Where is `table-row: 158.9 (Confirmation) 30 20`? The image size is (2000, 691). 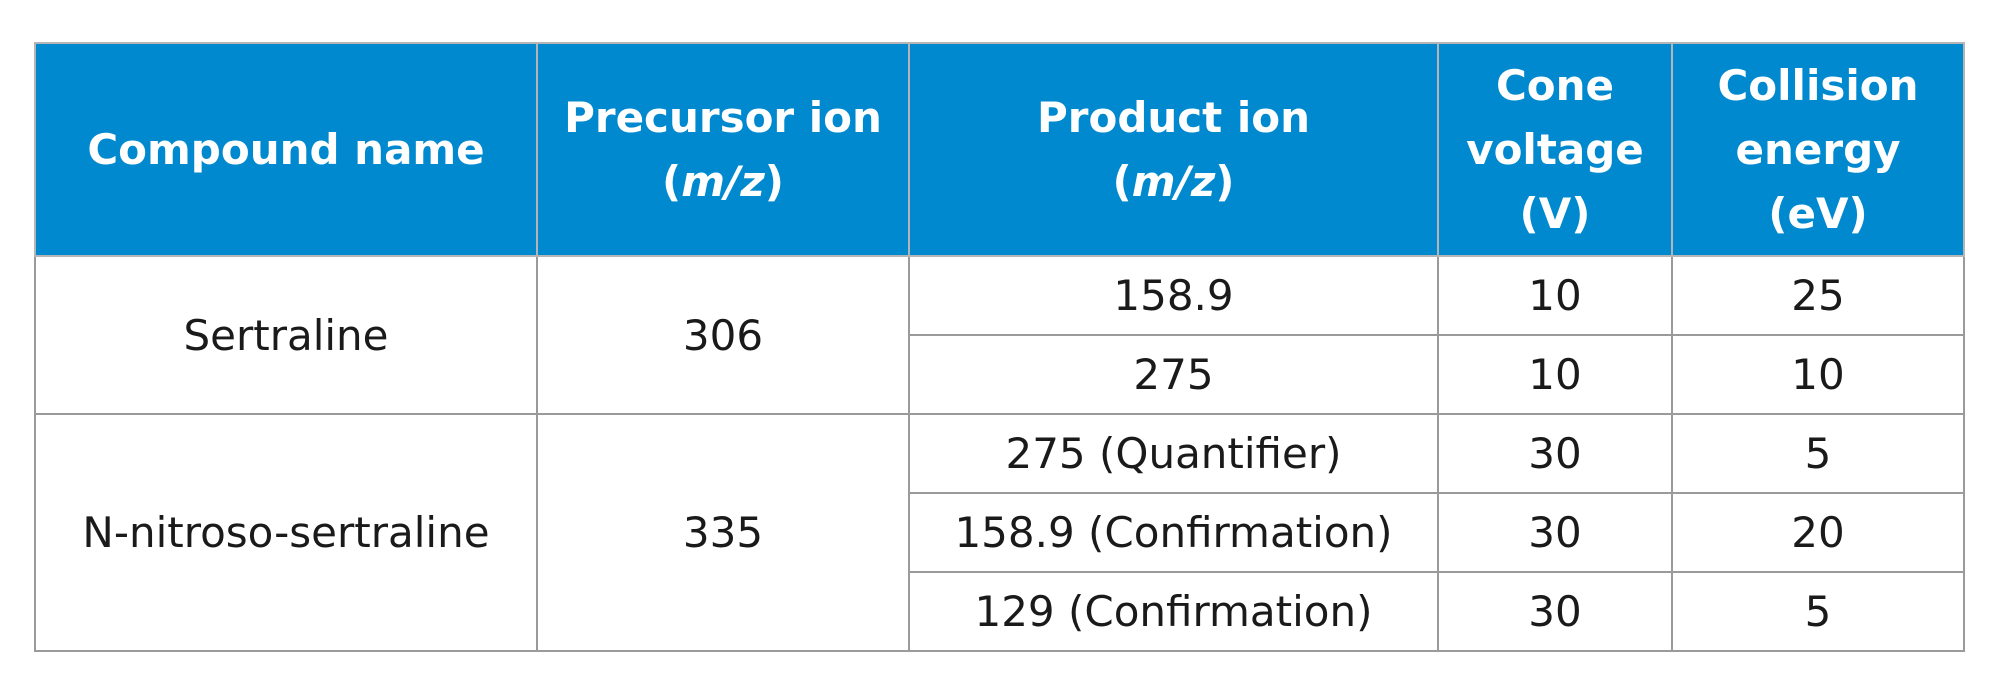
table-row: 158.9 (Confirmation) 30 20 is located at coordinates (1000, 532).